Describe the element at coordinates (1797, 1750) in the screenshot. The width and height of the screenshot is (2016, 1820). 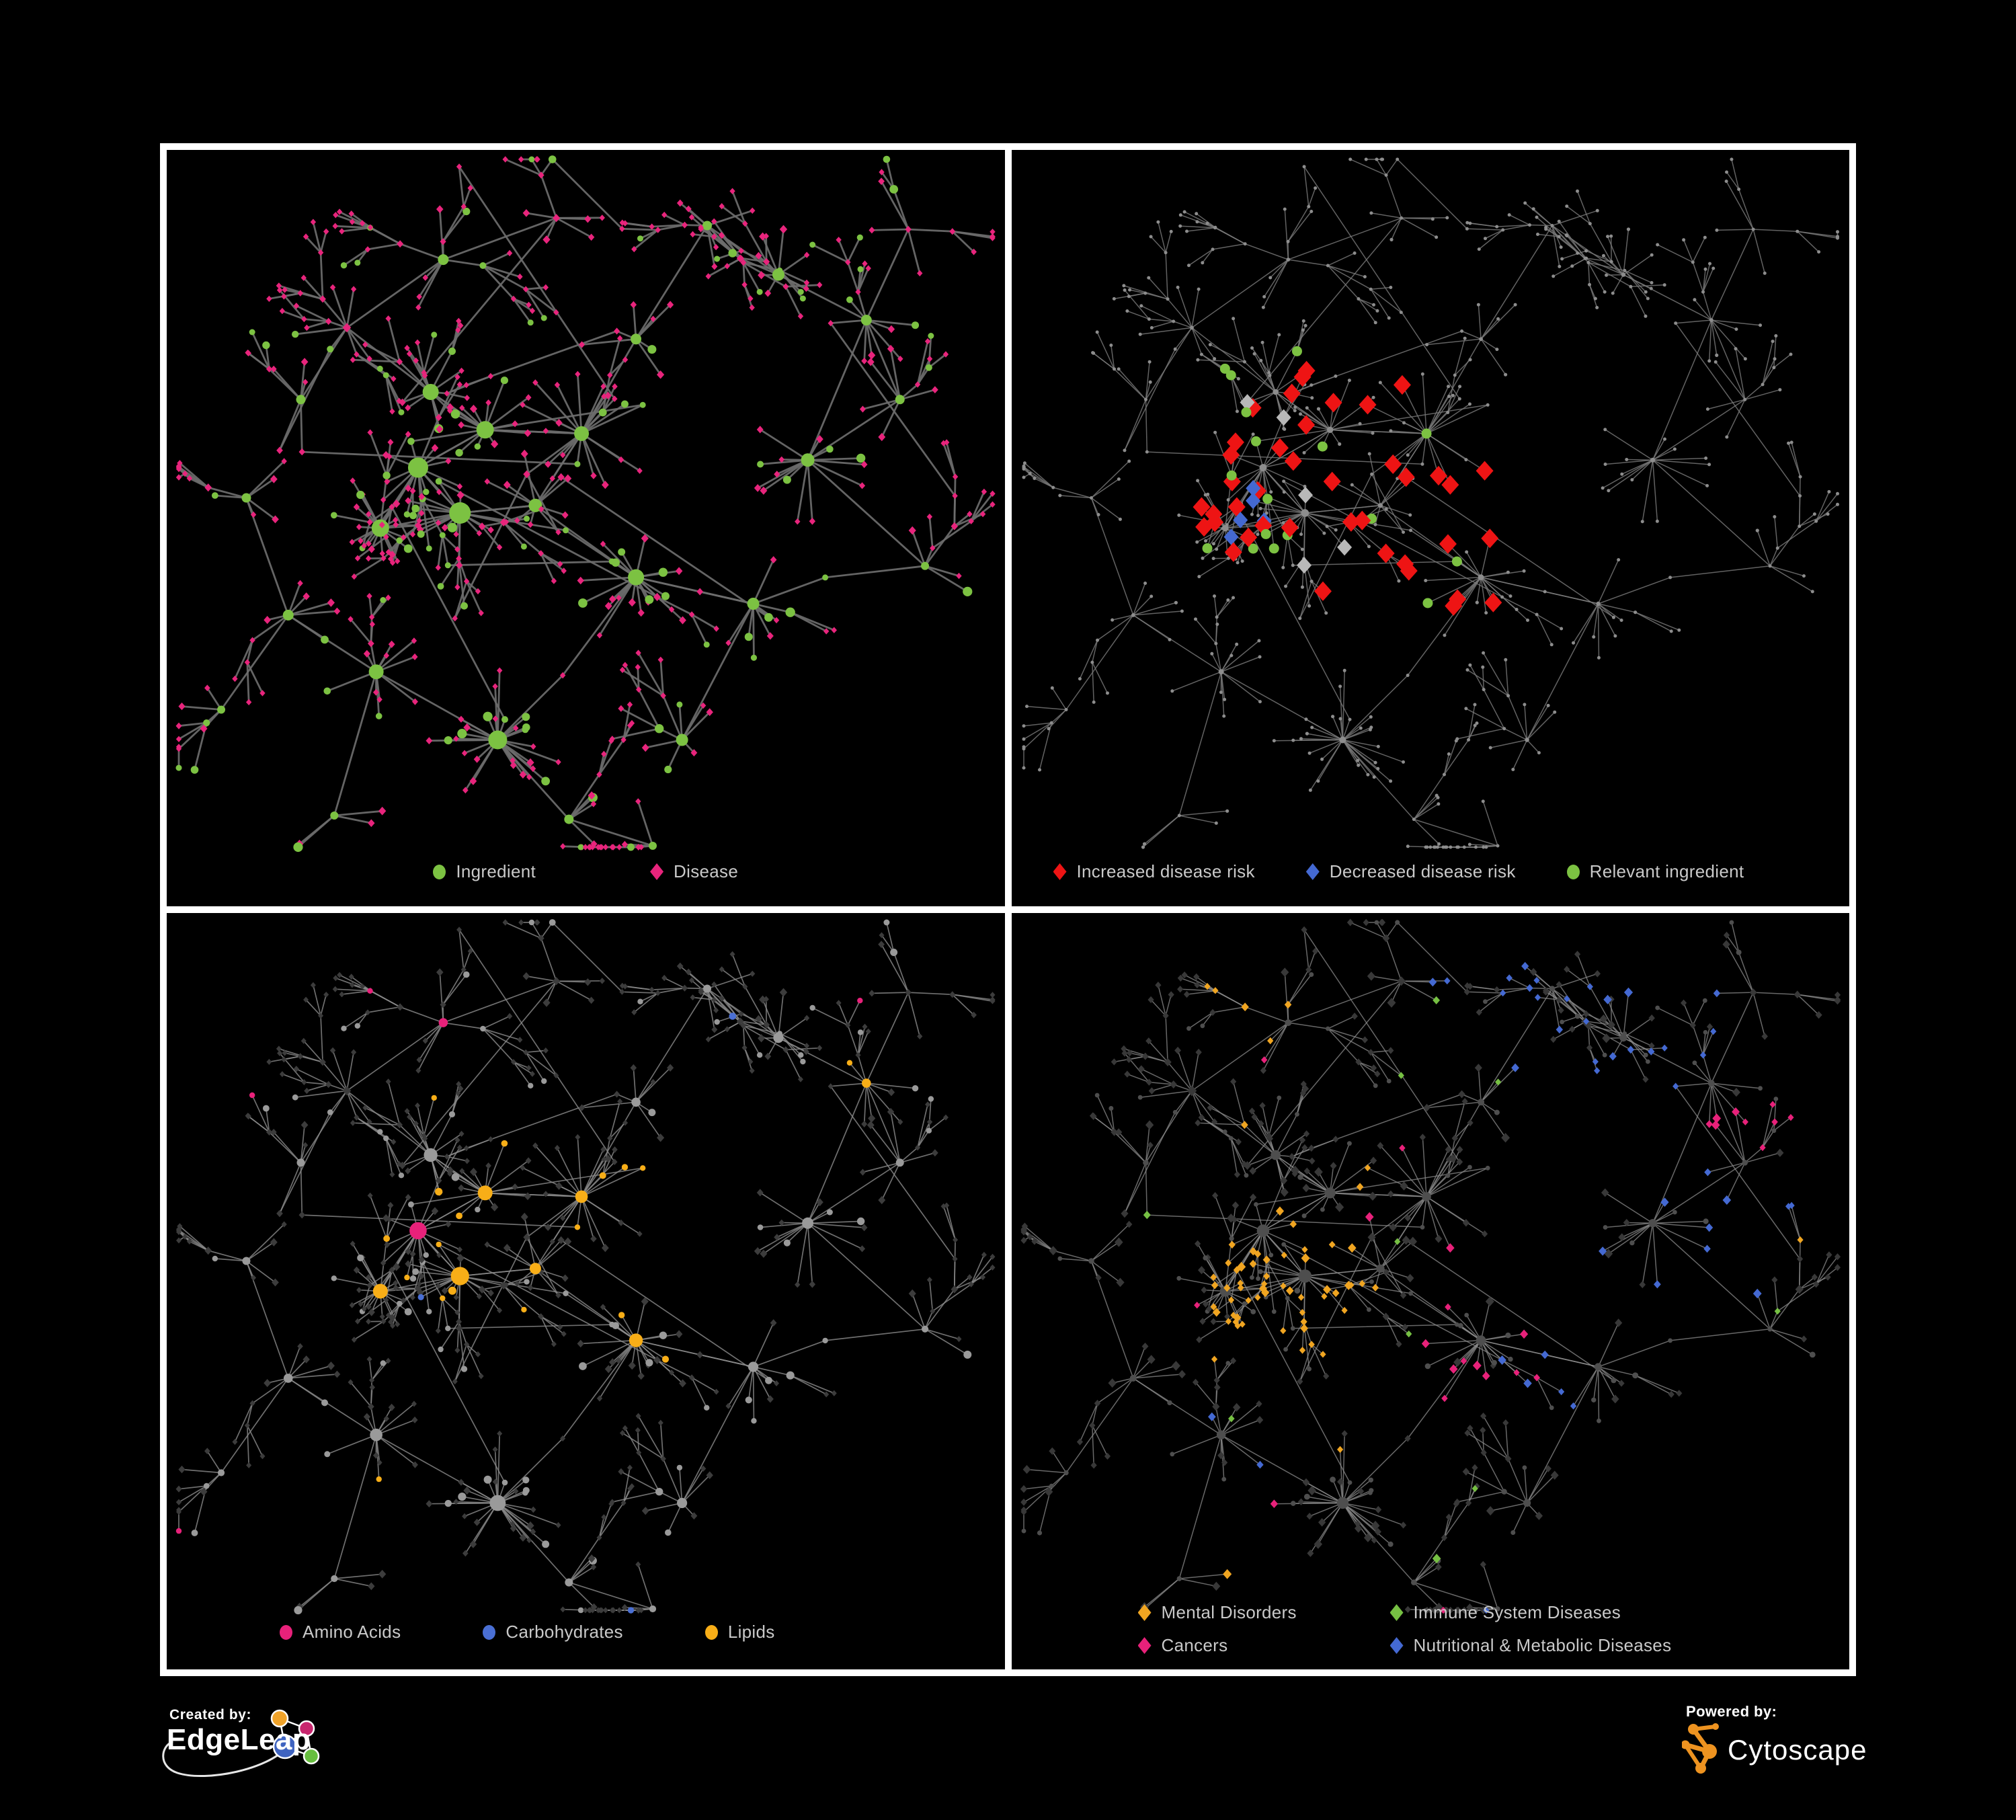
I see `cytoscape-wordmark: Cytoscape` at that location.